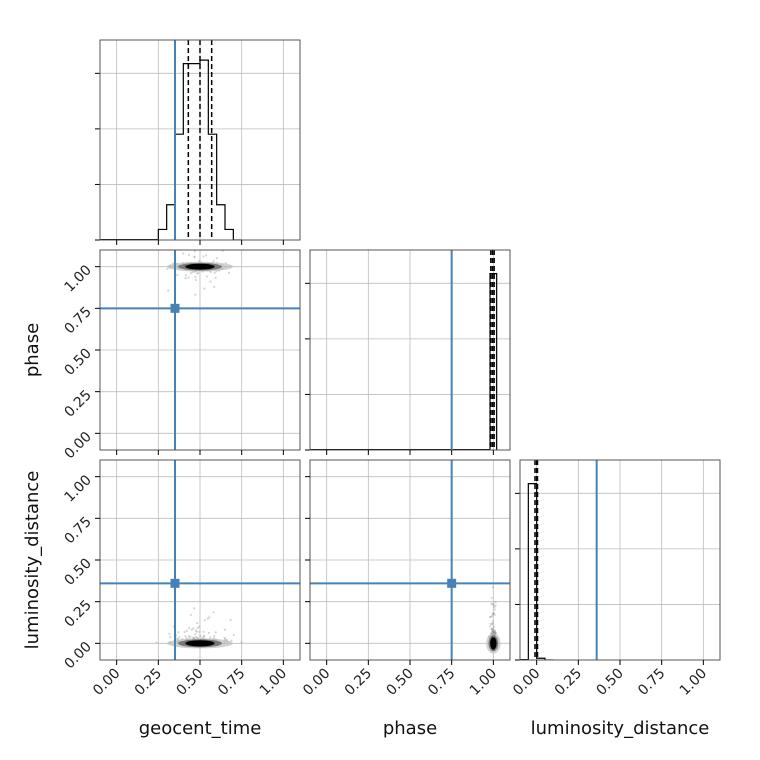 The image size is (760, 760). What do you see at coordinates (410, 728) in the screenshot?
I see `x-axis-label-phase: phase` at bounding box center [410, 728].